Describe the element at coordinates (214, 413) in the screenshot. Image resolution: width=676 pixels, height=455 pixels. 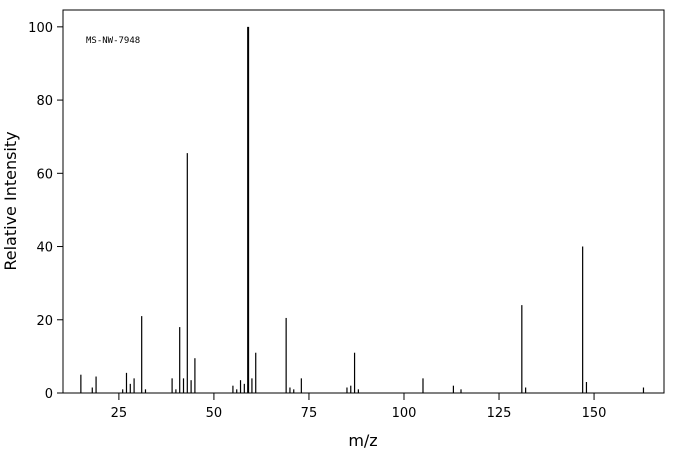
I see `x-tick-label: 50` at that location.